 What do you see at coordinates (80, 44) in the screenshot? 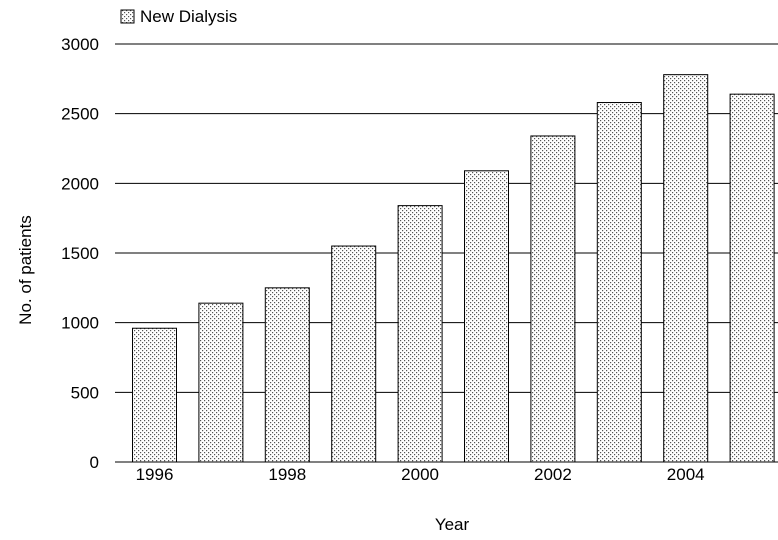
I see `y-tick-label: 3000` at bounding box center [80, 44].